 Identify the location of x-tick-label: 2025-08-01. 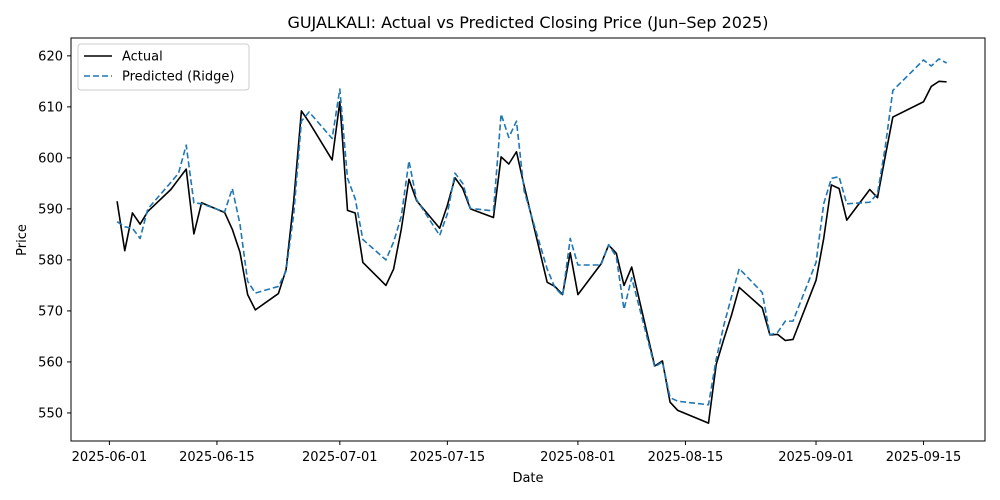
(578, 457).